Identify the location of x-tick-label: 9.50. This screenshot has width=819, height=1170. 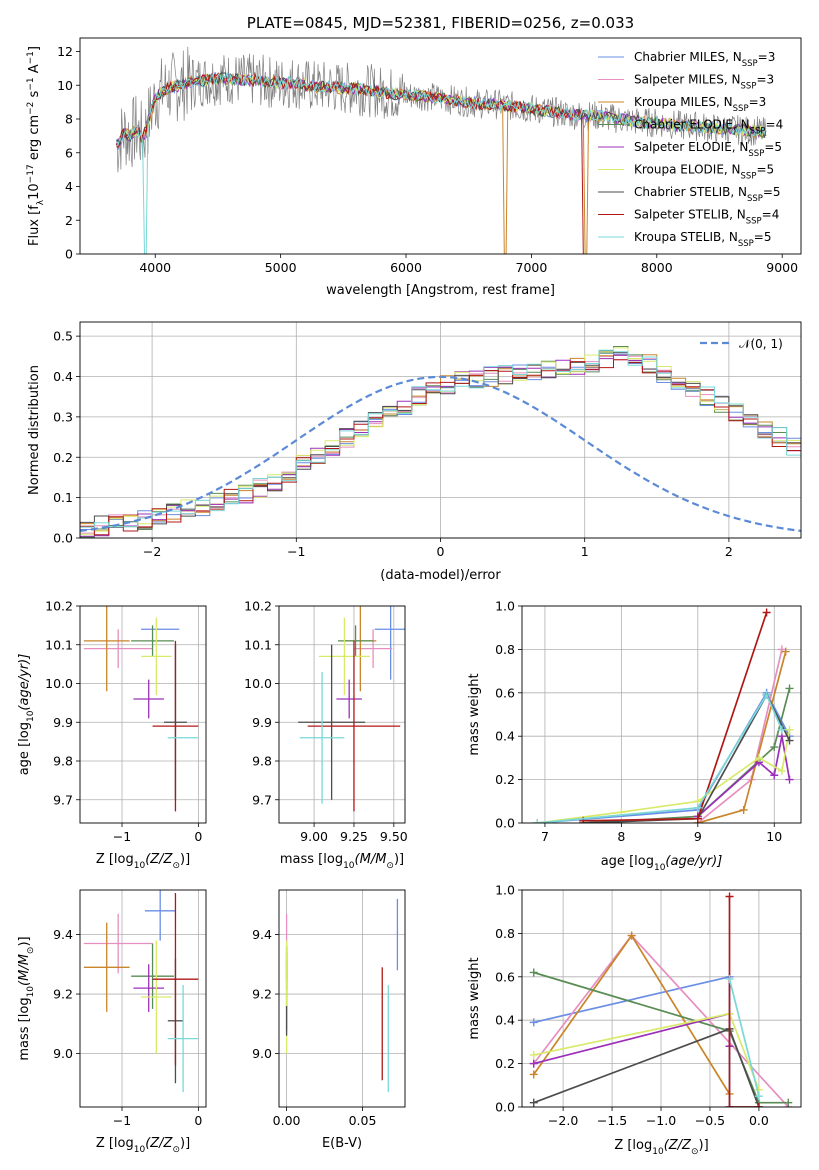
(394, 836).